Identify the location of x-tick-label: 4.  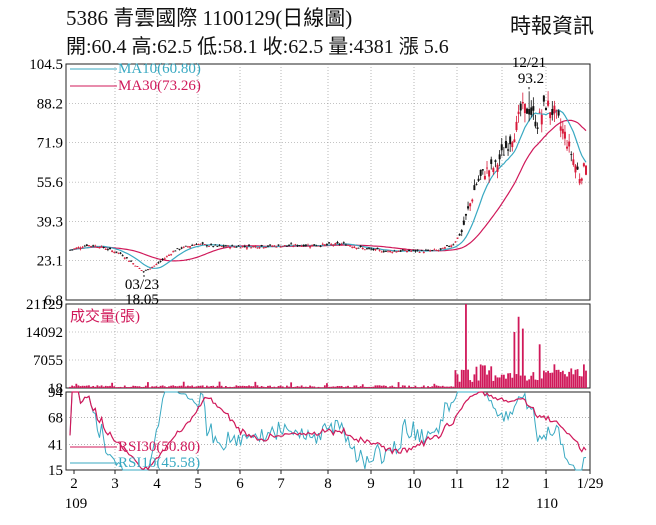
(157, 484).